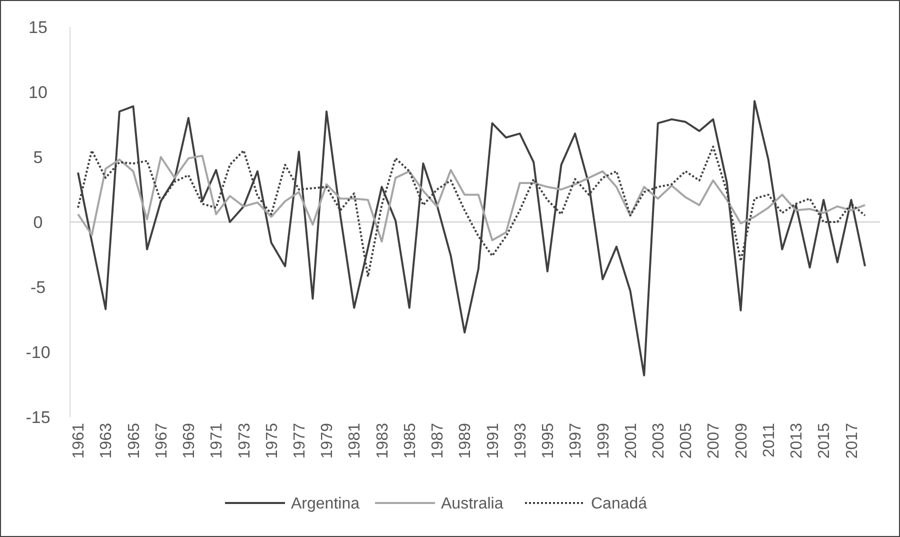  What do you see at coordinates (217, 440) in the screenshot?
I see `x-tick-label: 1971` at bounding box center [217, 440].